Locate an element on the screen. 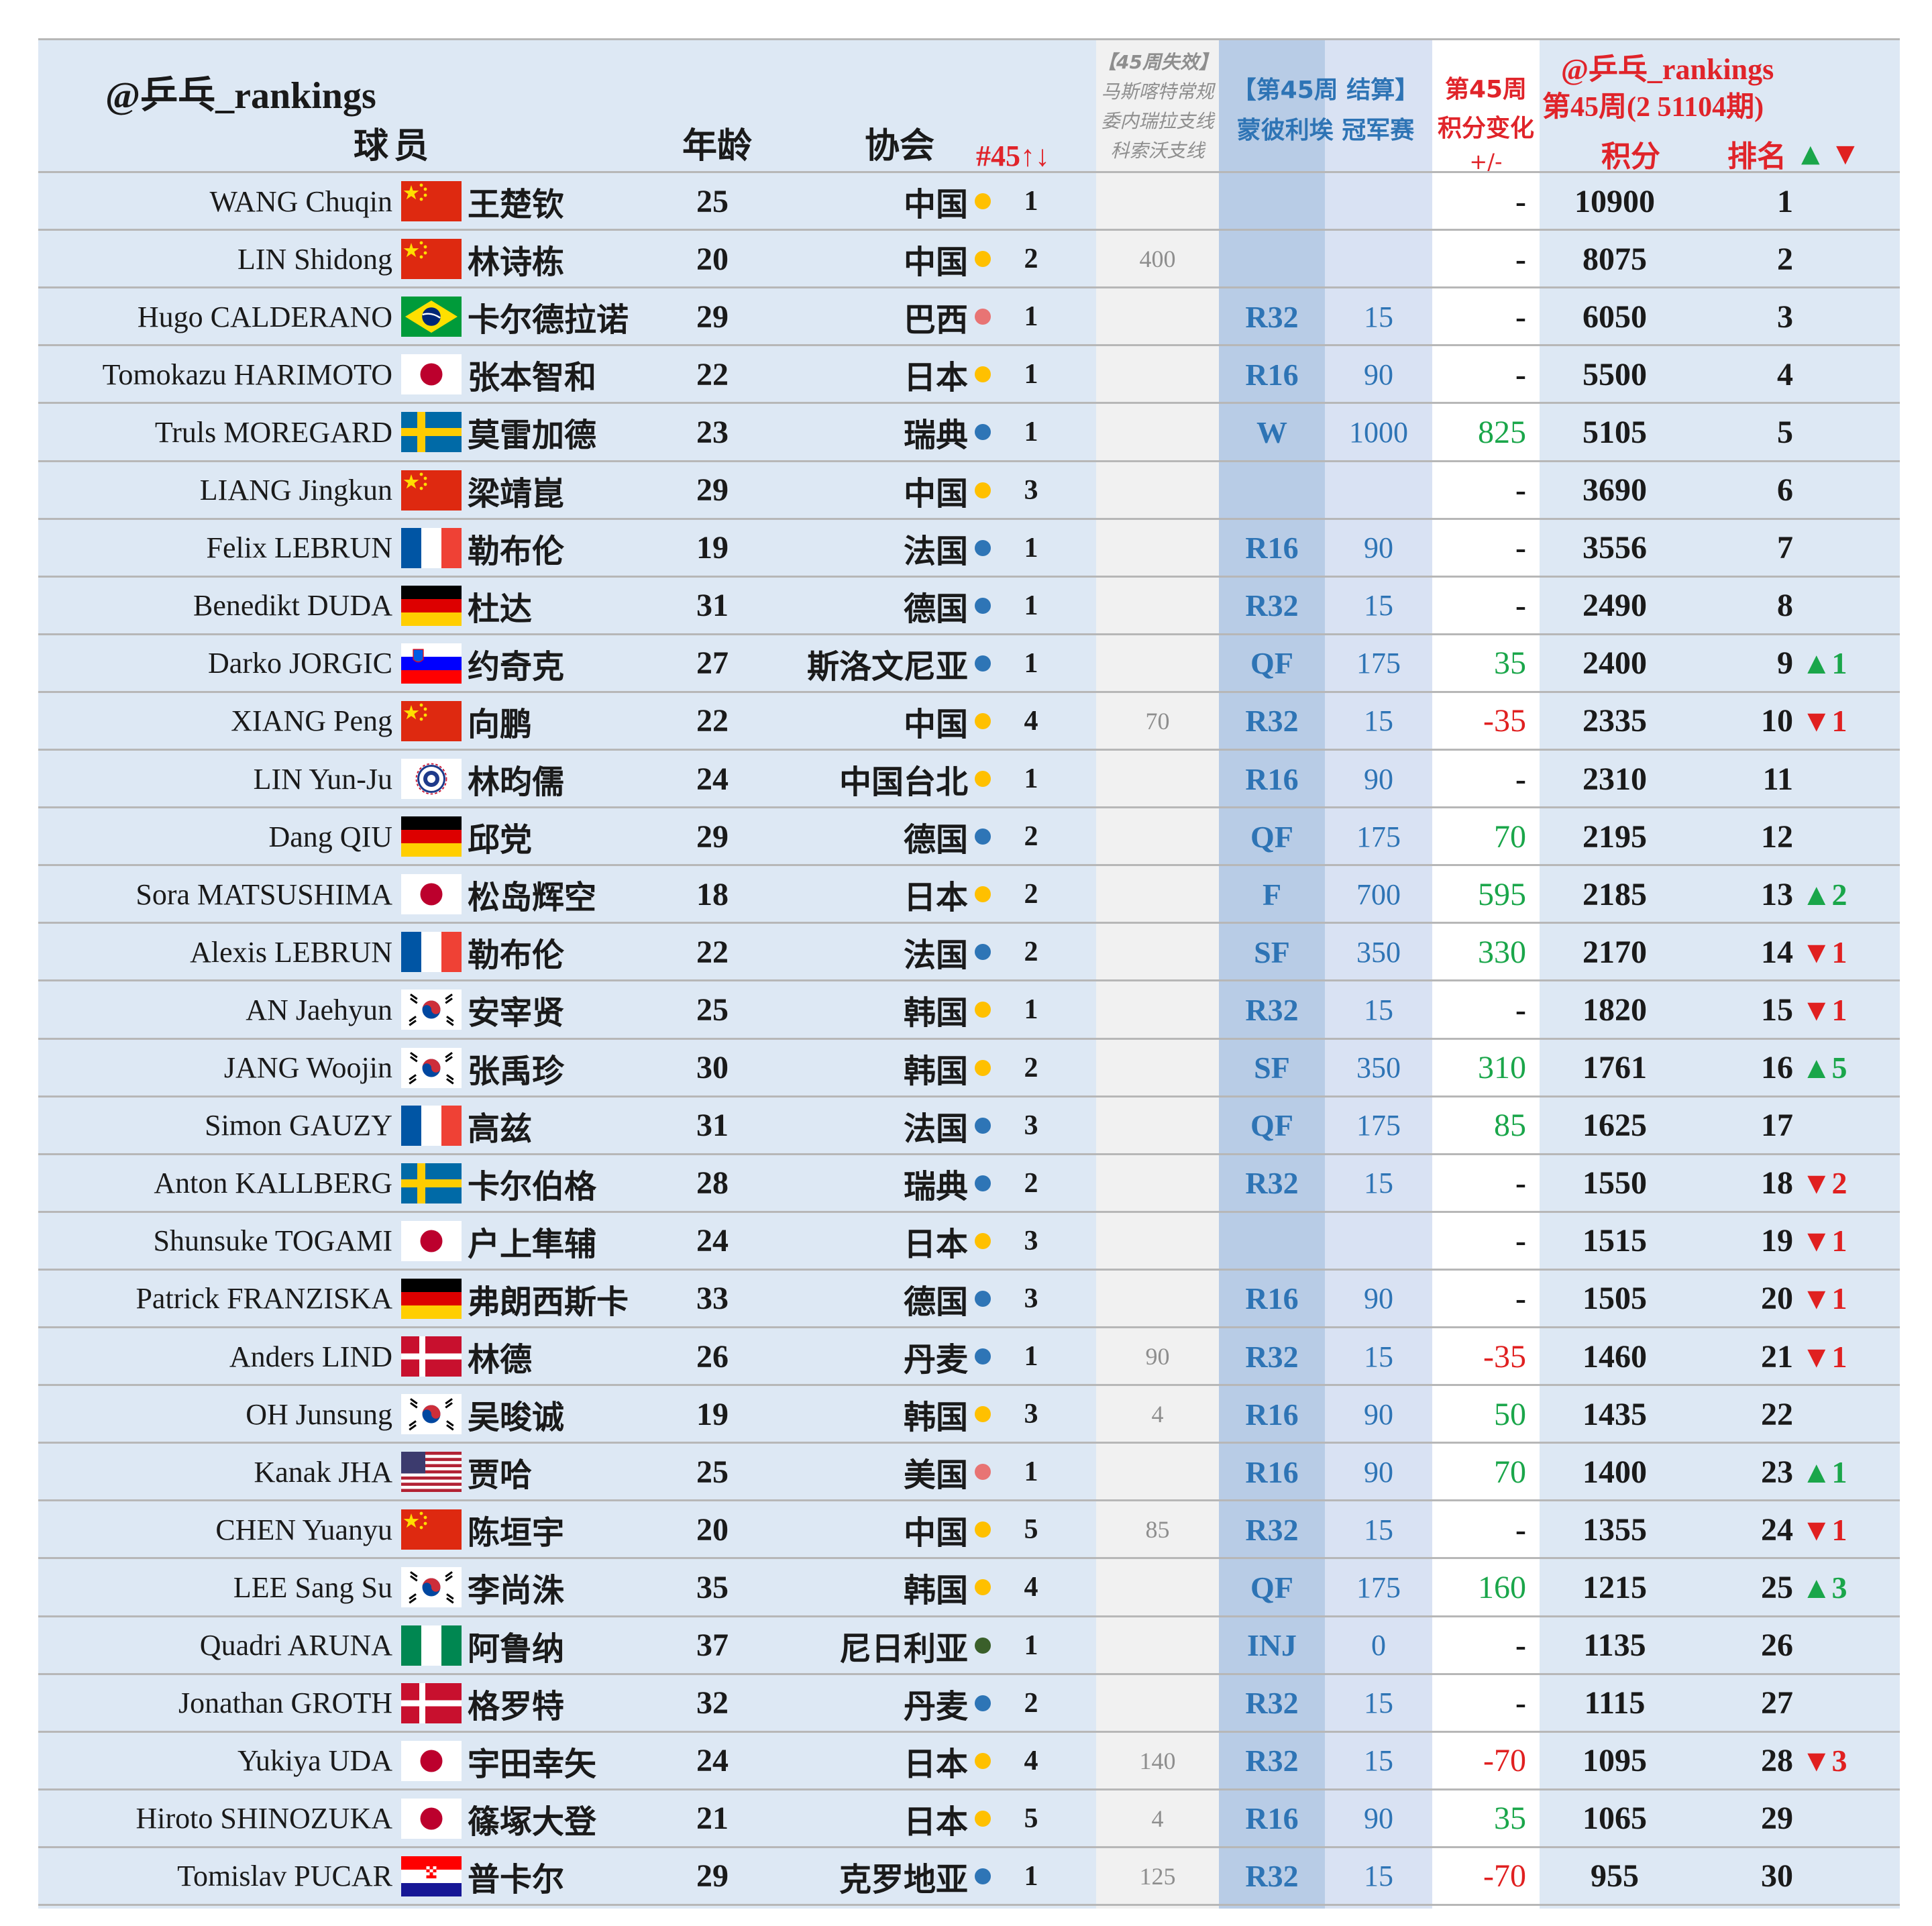 This screenshot has height=1926, width=1932. japan-flag-icon is located at coordinates (431, 894).